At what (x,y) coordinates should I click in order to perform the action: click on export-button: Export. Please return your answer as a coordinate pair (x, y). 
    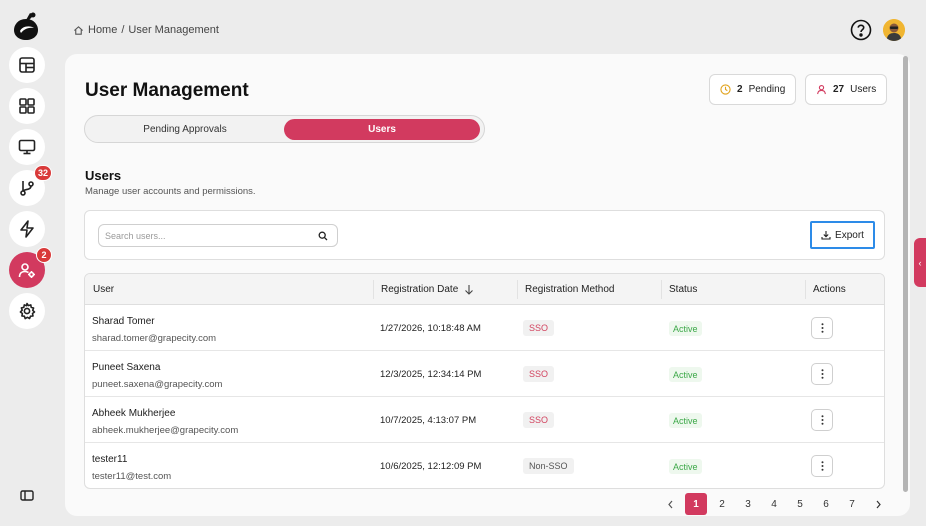
    Looking at the image, I should click on (842, 235).